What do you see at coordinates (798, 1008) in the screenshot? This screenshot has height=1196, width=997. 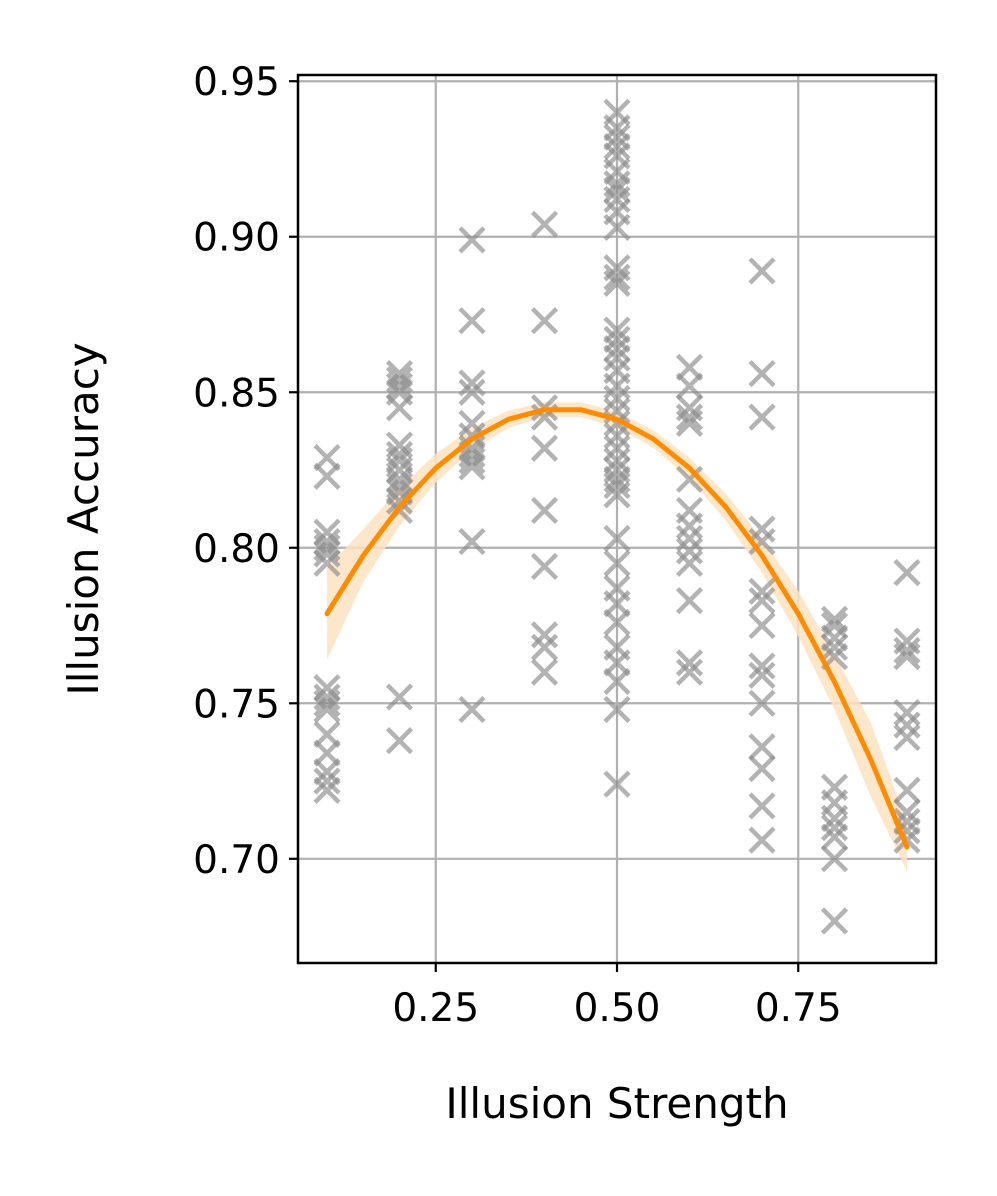 I see `x-tick-label: 0.75` at bounding box center [798, 1008].